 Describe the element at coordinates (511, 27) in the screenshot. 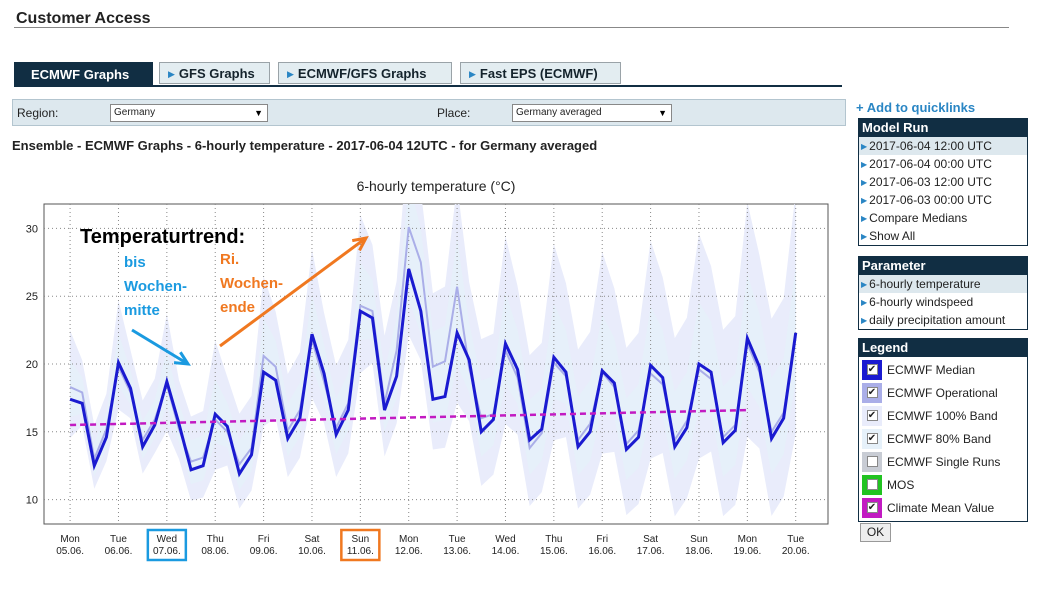

I see `title-divider` at that location.